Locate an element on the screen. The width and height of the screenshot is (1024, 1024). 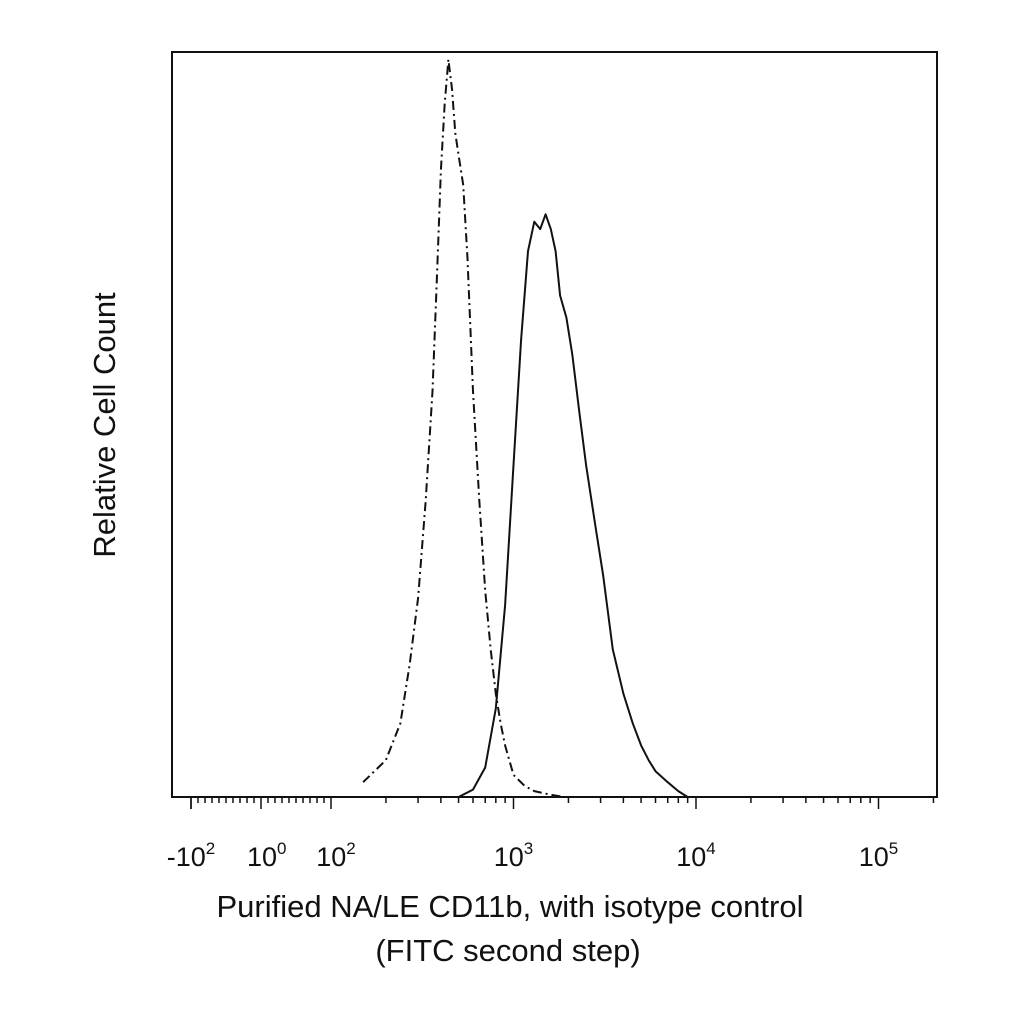
x-tick-label-exponent: 3 is located at coordinates (528, 848).